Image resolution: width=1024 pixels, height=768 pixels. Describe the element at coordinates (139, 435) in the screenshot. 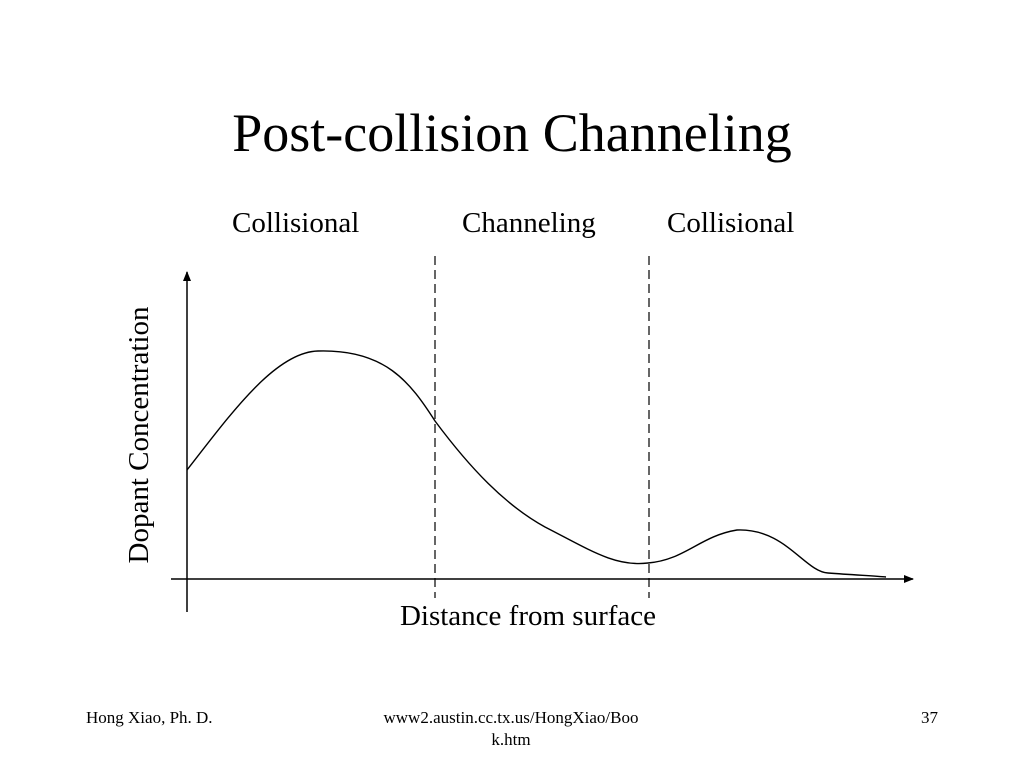

I see `y-axis-label: Dopant Concentration` at that location.